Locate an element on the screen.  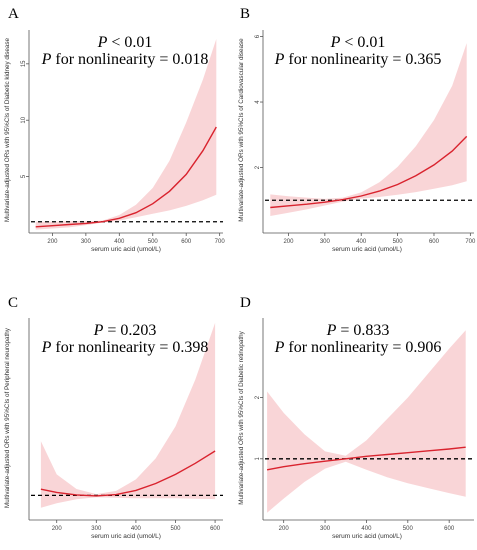
panel-letter: A is located at coordinates (13, 14).